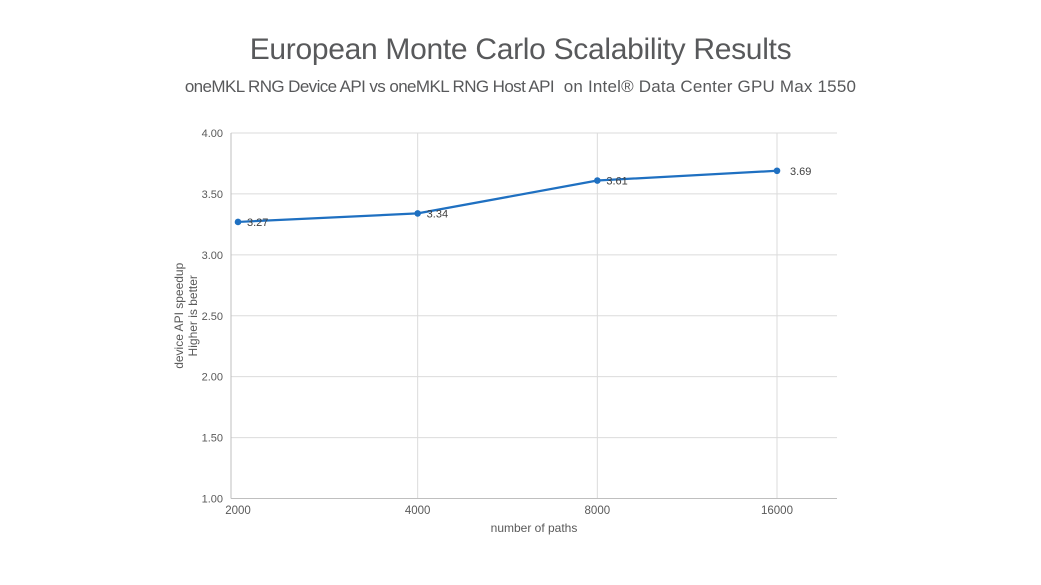 This screenshot has height=585, width=1041. Describe the element at coordinates (212, 500) in the screenshot. I see `y-tick-label: 1.00` at that location.